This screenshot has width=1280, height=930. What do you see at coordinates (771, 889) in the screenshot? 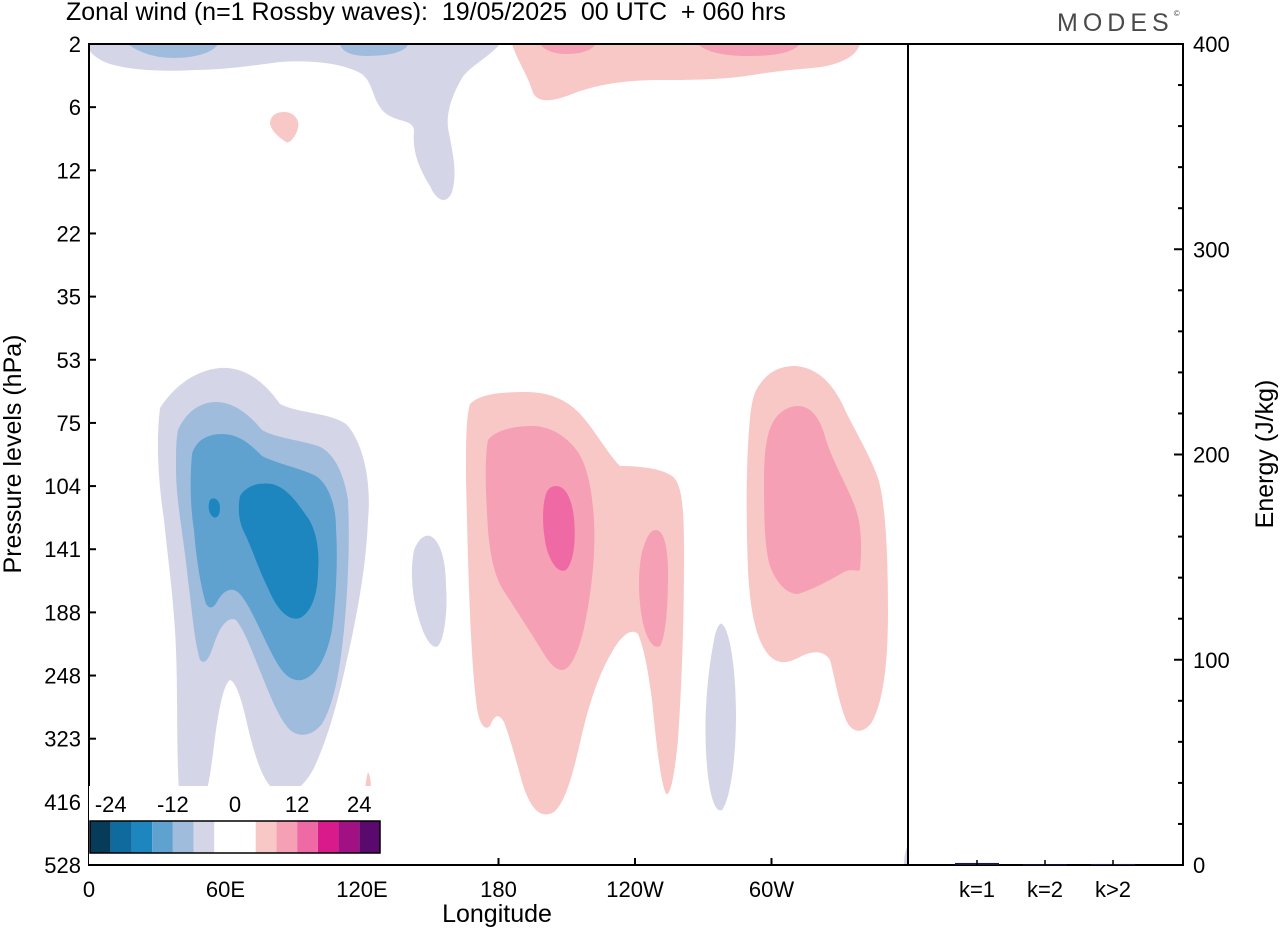
I see `x-tick-label: 60W` at bounding box center [771, 889].